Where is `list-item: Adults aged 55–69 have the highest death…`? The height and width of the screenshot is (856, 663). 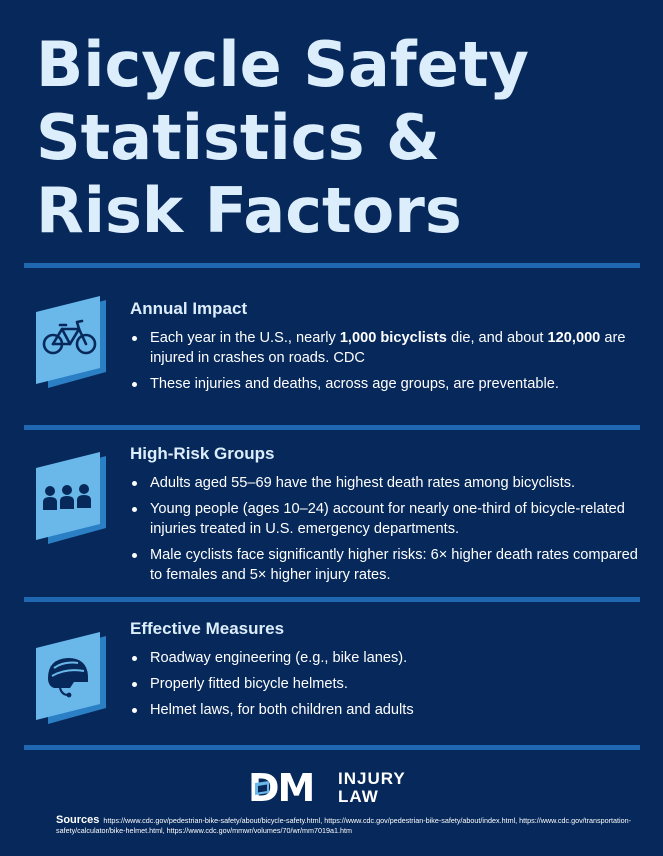
list-item: Adults aged 55–69 have the highest death… is located at coordinates (385, 483).